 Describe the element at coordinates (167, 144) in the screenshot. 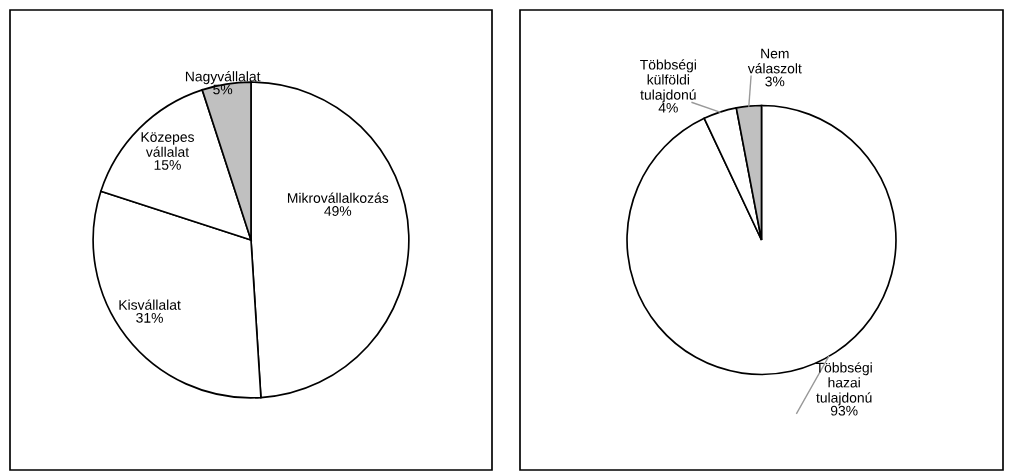

I see `slice-label: Közepes vállalat` at that location.